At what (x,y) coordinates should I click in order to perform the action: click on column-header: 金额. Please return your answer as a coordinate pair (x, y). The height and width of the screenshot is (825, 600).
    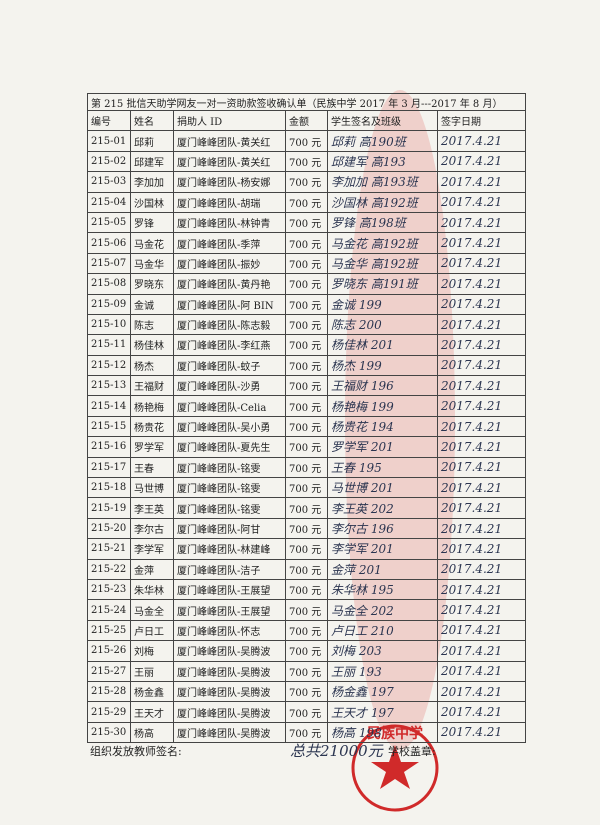
    Looking at the image, I should click on (306, 120).